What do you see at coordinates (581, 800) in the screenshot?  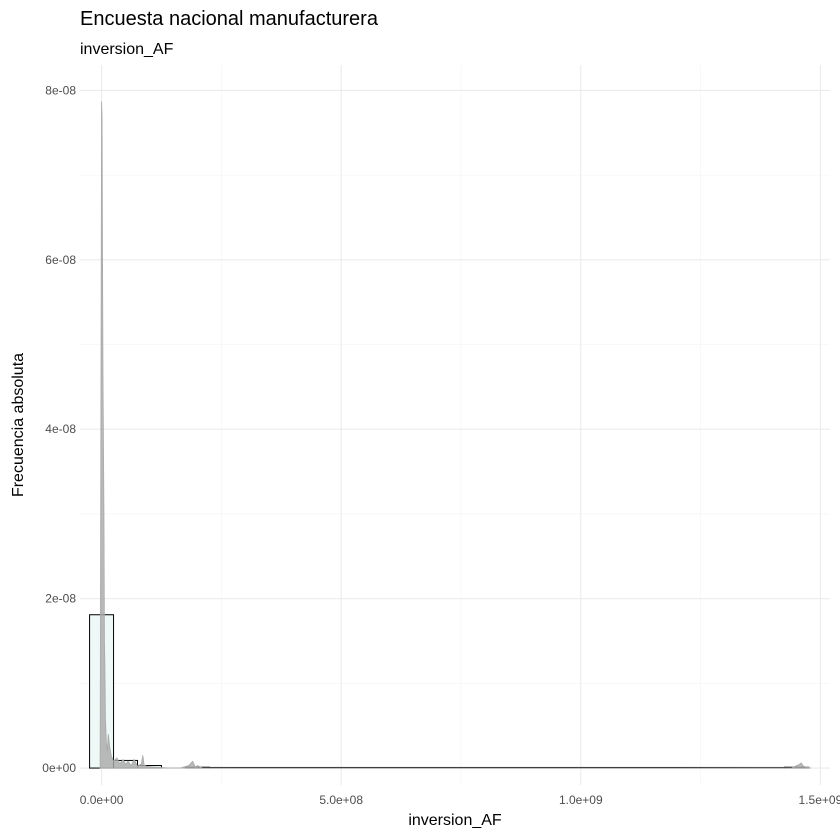 I see `x-tick-label: 1.0e+09` at bounding box center [581, 800].